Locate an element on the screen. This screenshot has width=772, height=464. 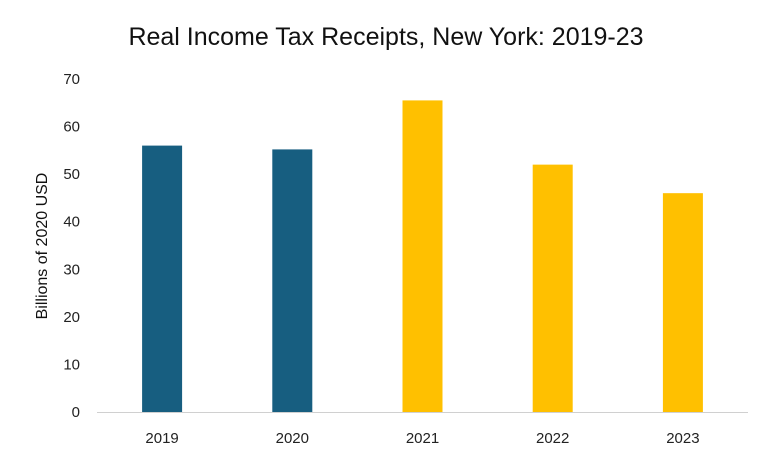
y-tick-label: 50 is located at coordinates (71, 174).